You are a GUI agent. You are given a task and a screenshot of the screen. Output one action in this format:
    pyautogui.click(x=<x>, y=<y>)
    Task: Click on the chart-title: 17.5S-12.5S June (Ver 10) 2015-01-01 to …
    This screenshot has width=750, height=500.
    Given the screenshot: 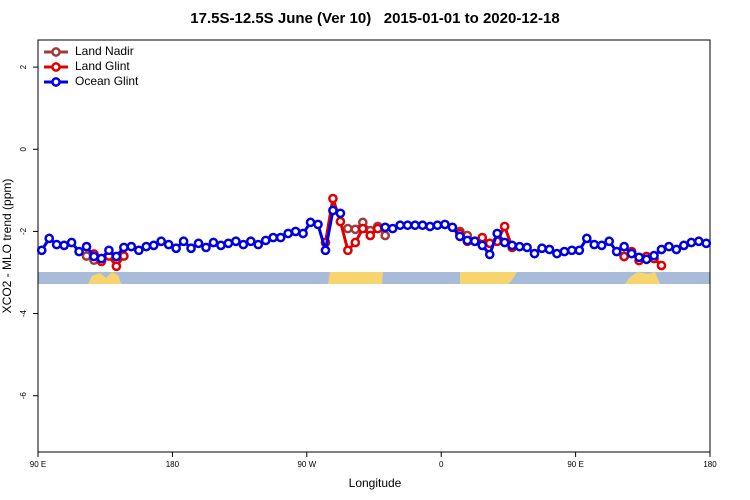 What is the action you would take?
    pyautogui.click(x=374, y=18)
    